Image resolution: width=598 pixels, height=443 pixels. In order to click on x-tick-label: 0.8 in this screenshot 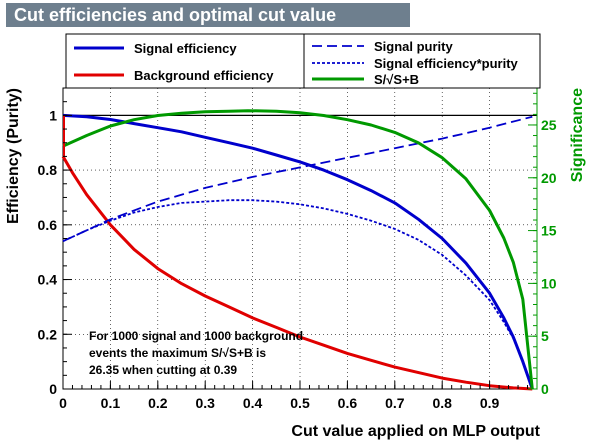, I will do `click(442, 403)`.